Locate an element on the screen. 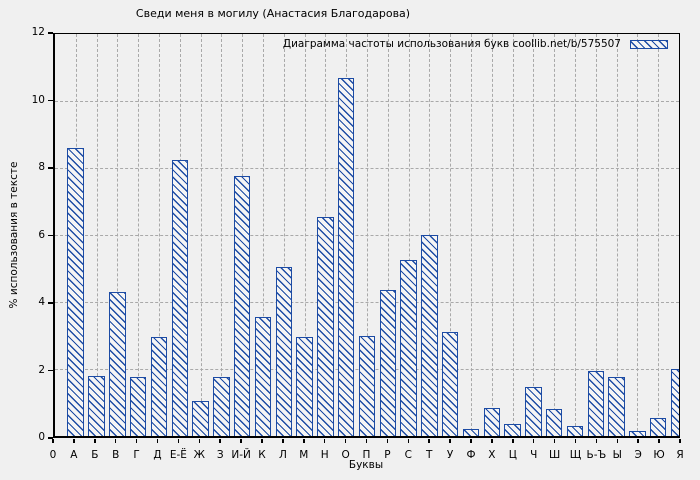  x-tick-label-Ж: Ж is located at coordinates (199, 455).